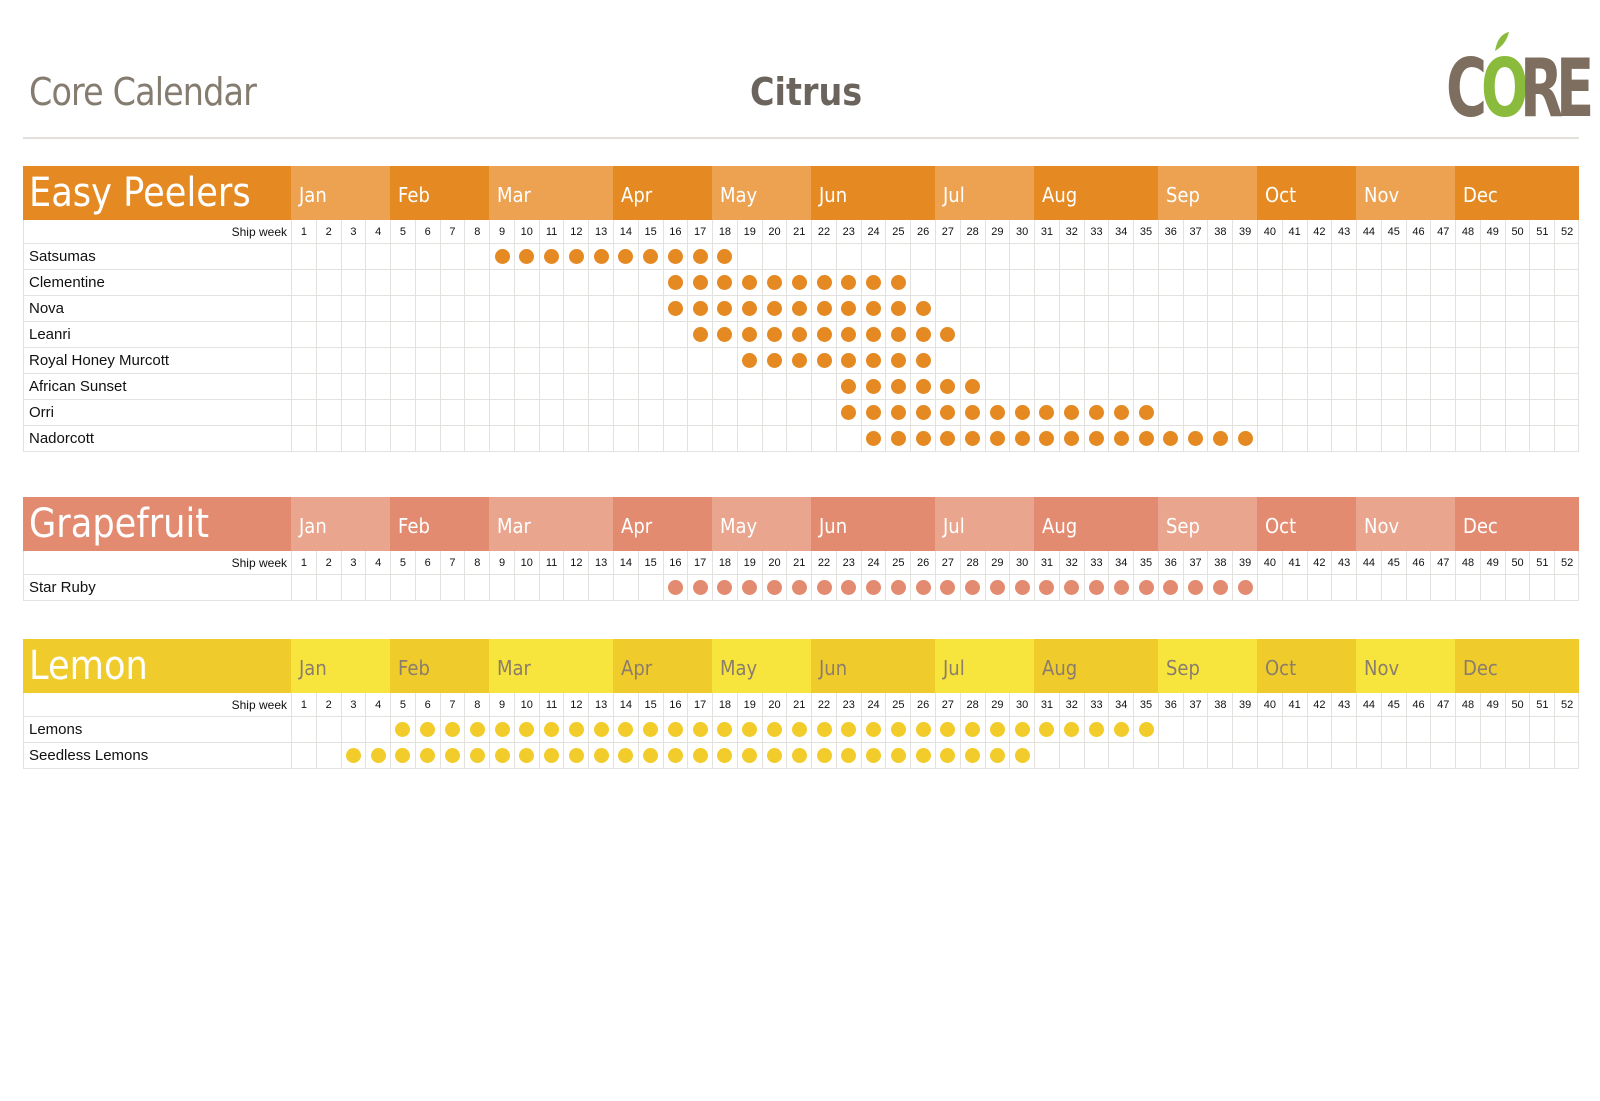  What do you see at coordinates (1046, 562) in the screenshot?
I see `week-number: 31` at bounding box center [1046, 562].